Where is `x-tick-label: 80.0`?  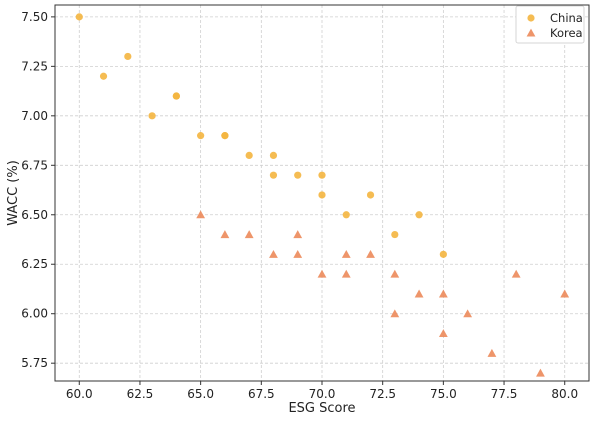 x-tick-label: 80.0 is located at coordinates (564, 394).